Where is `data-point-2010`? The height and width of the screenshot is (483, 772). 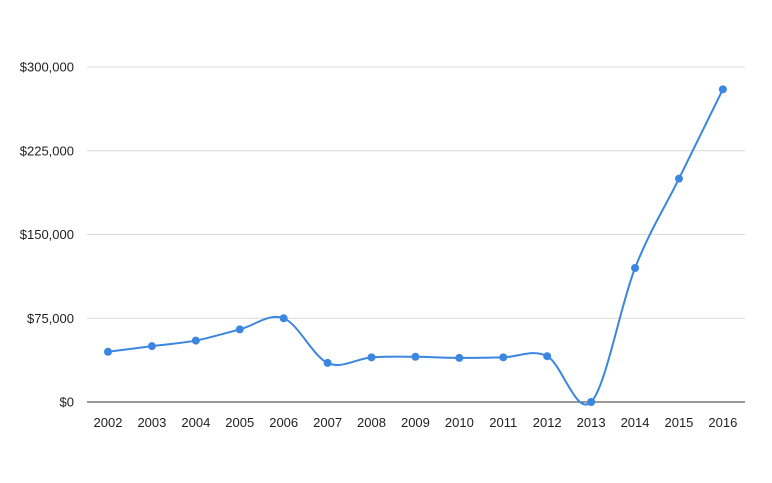 data-point-2010 is located at coordinates (459, 357).